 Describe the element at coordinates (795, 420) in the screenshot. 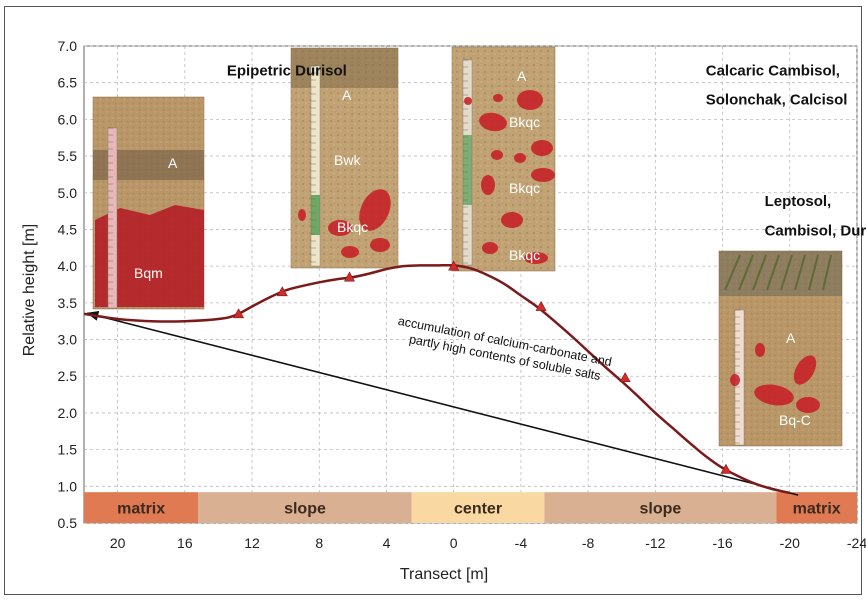

I see `horizon-label: Bq-C` at that location.